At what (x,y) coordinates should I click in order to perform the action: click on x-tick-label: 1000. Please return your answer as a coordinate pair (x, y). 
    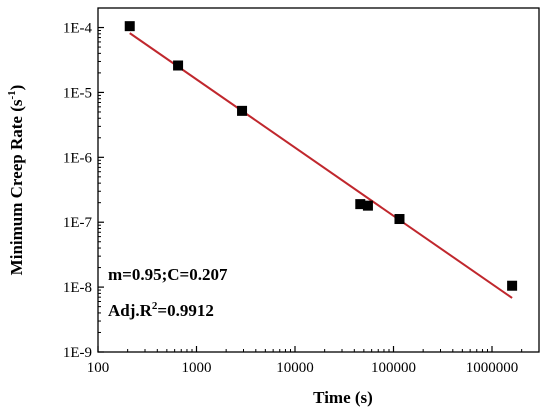
    Looking at the image, I should click on (197, 368).